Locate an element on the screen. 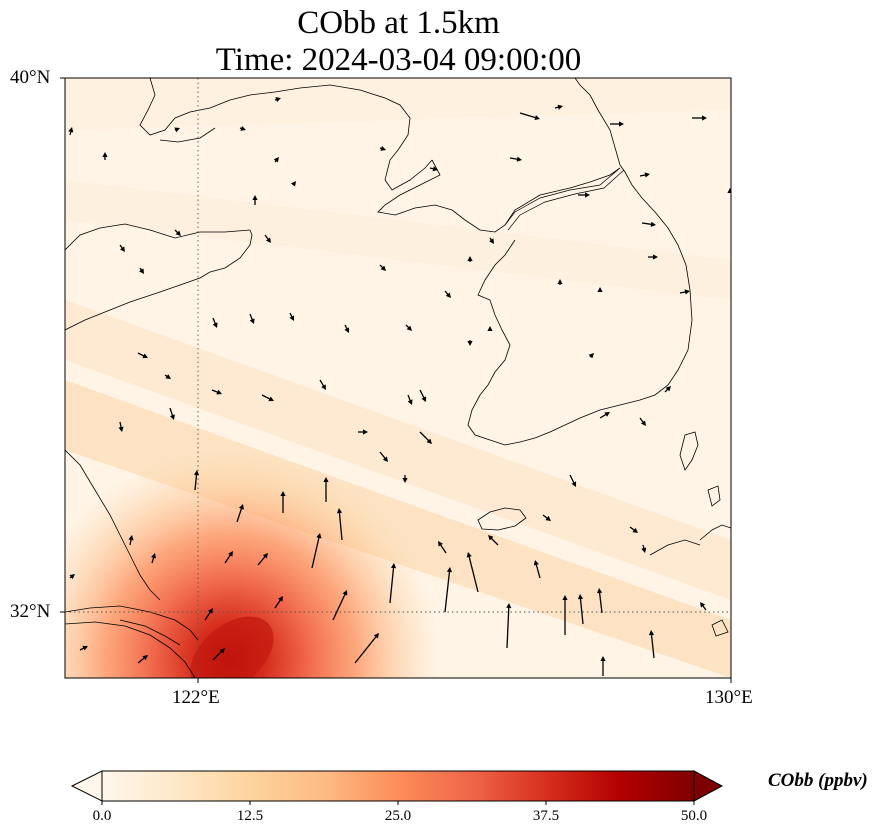 The height and width of the screenshot is (836, 887). colorbar-tick-2: 25.0 is located at coordinates (398, 816).